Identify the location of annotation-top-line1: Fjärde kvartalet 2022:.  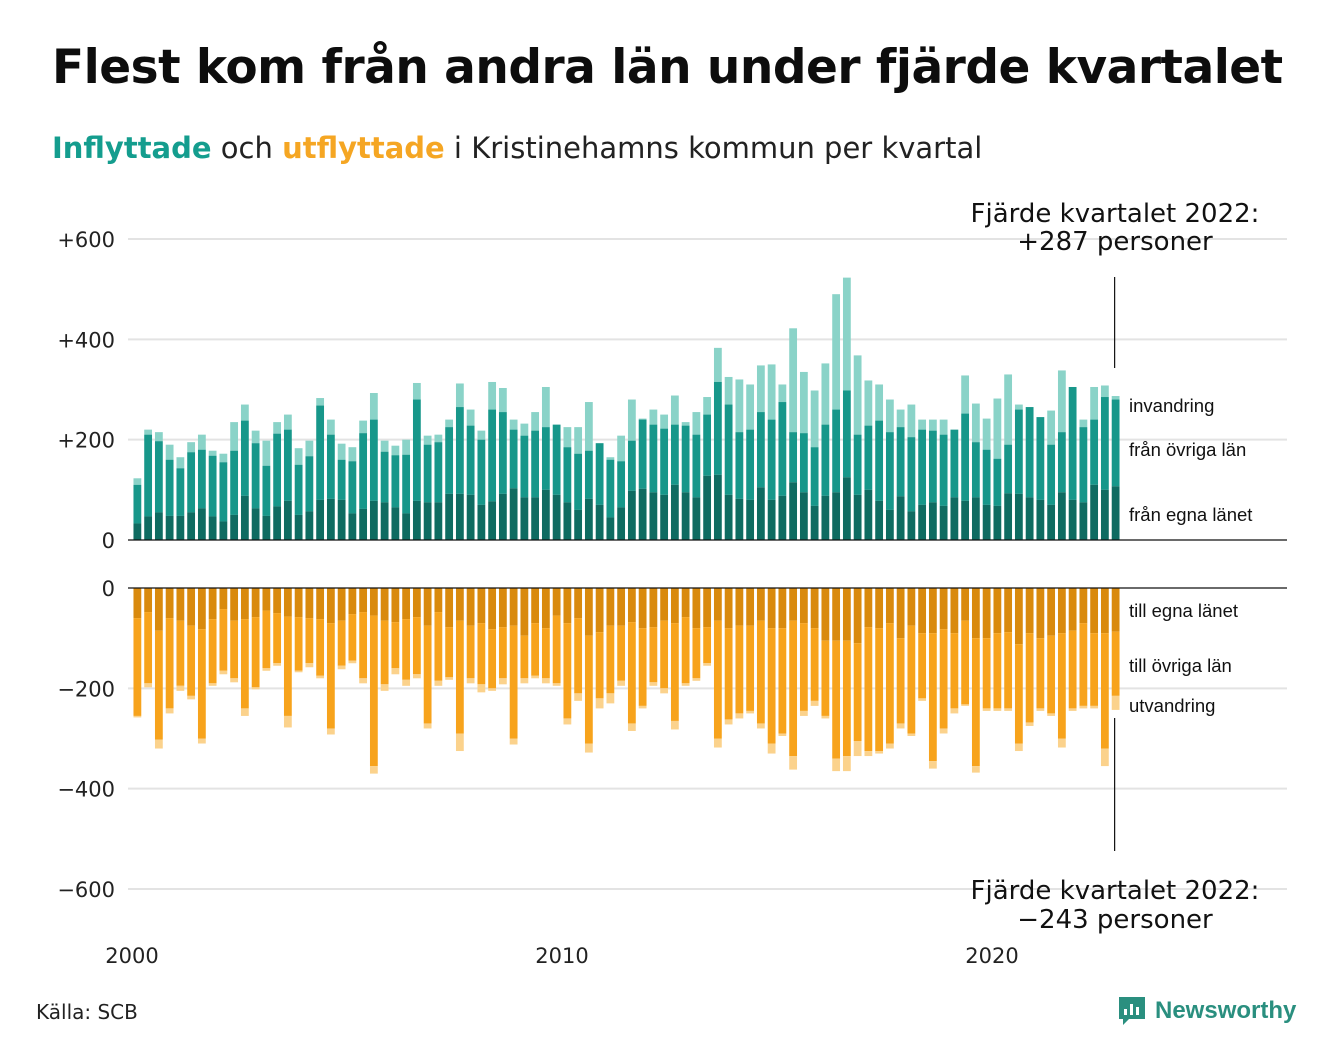
(1115, 214).